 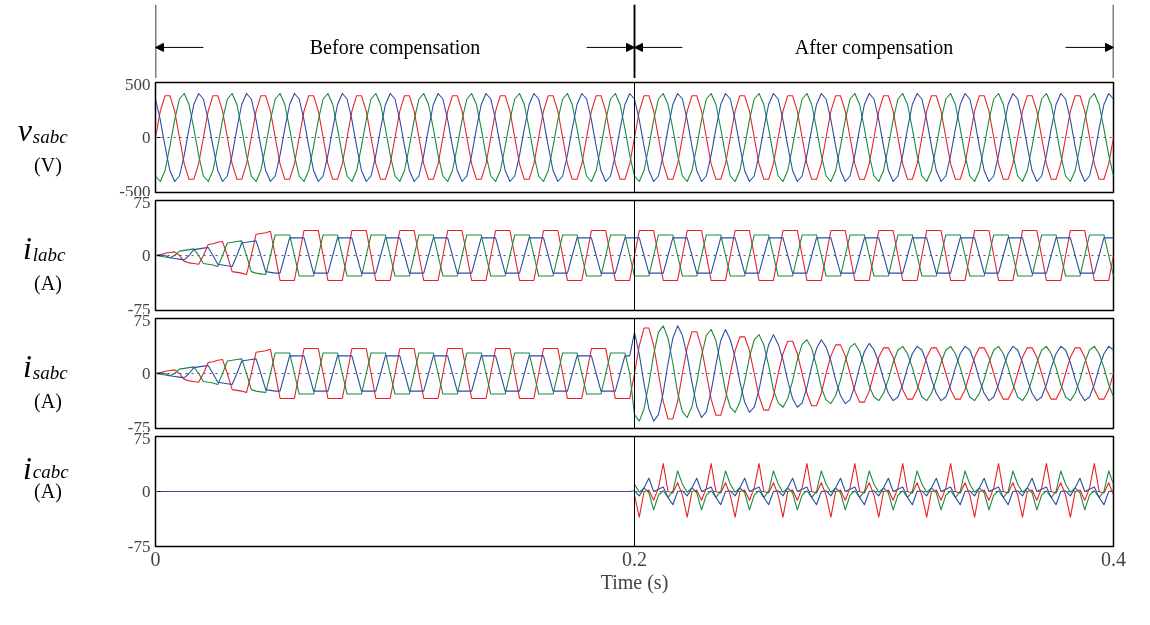 What do you see at coordinates (634, 582) in the screenshot?
I see `x-axis-title: Time (s)` at bounding box center [634, 582].